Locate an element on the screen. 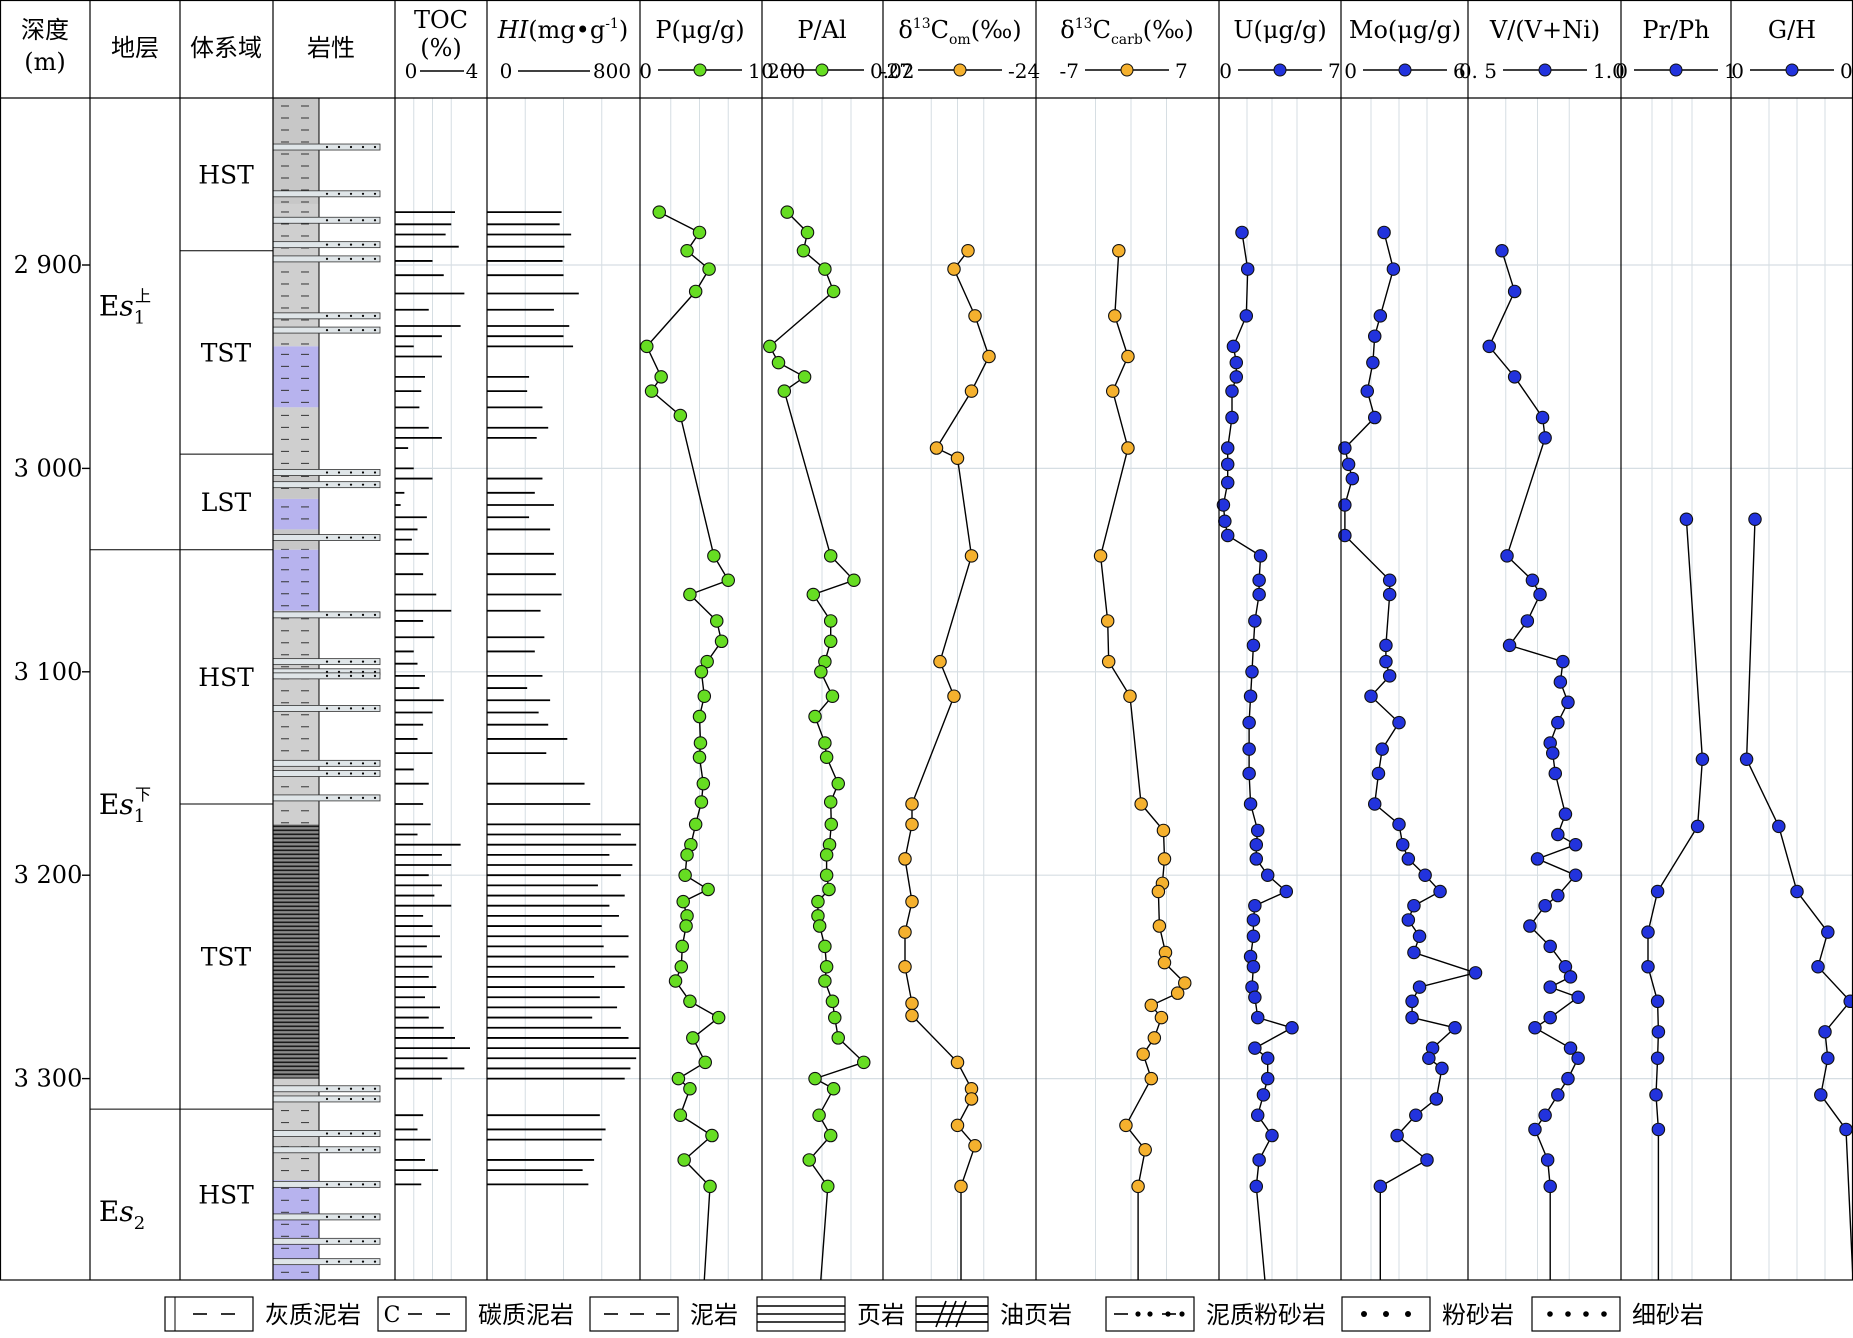 This screenshot has height=1338, width=1853. lithology-header: 岩性 is located at coordinates (331, 48).